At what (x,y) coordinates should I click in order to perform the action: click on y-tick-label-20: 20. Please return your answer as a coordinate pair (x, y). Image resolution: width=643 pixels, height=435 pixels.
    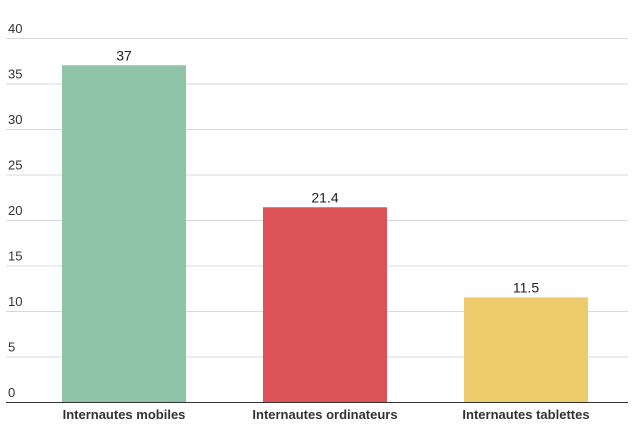
    Looking at the image, I should click on (15, 210).